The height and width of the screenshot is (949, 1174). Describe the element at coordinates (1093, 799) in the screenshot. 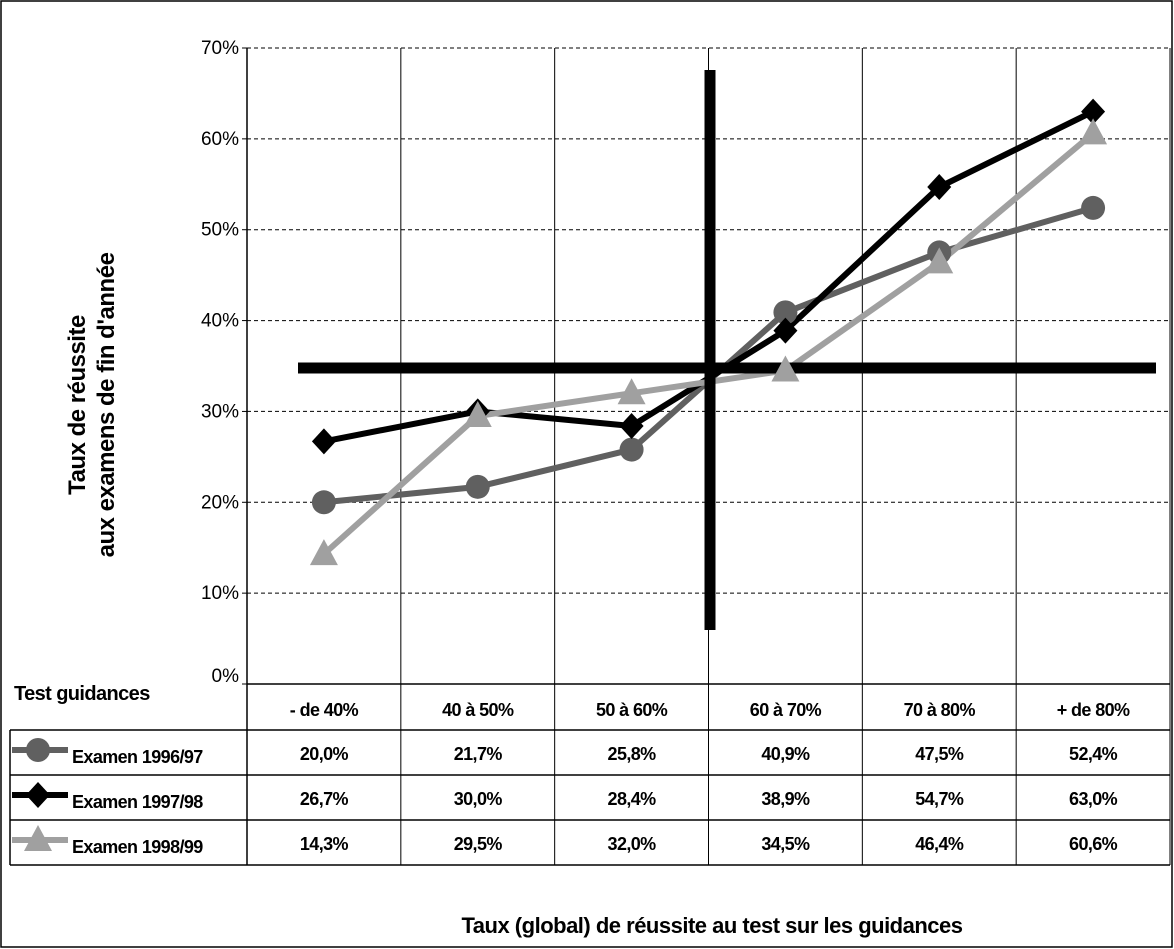

I see `table-value: 63,0%` at that location.